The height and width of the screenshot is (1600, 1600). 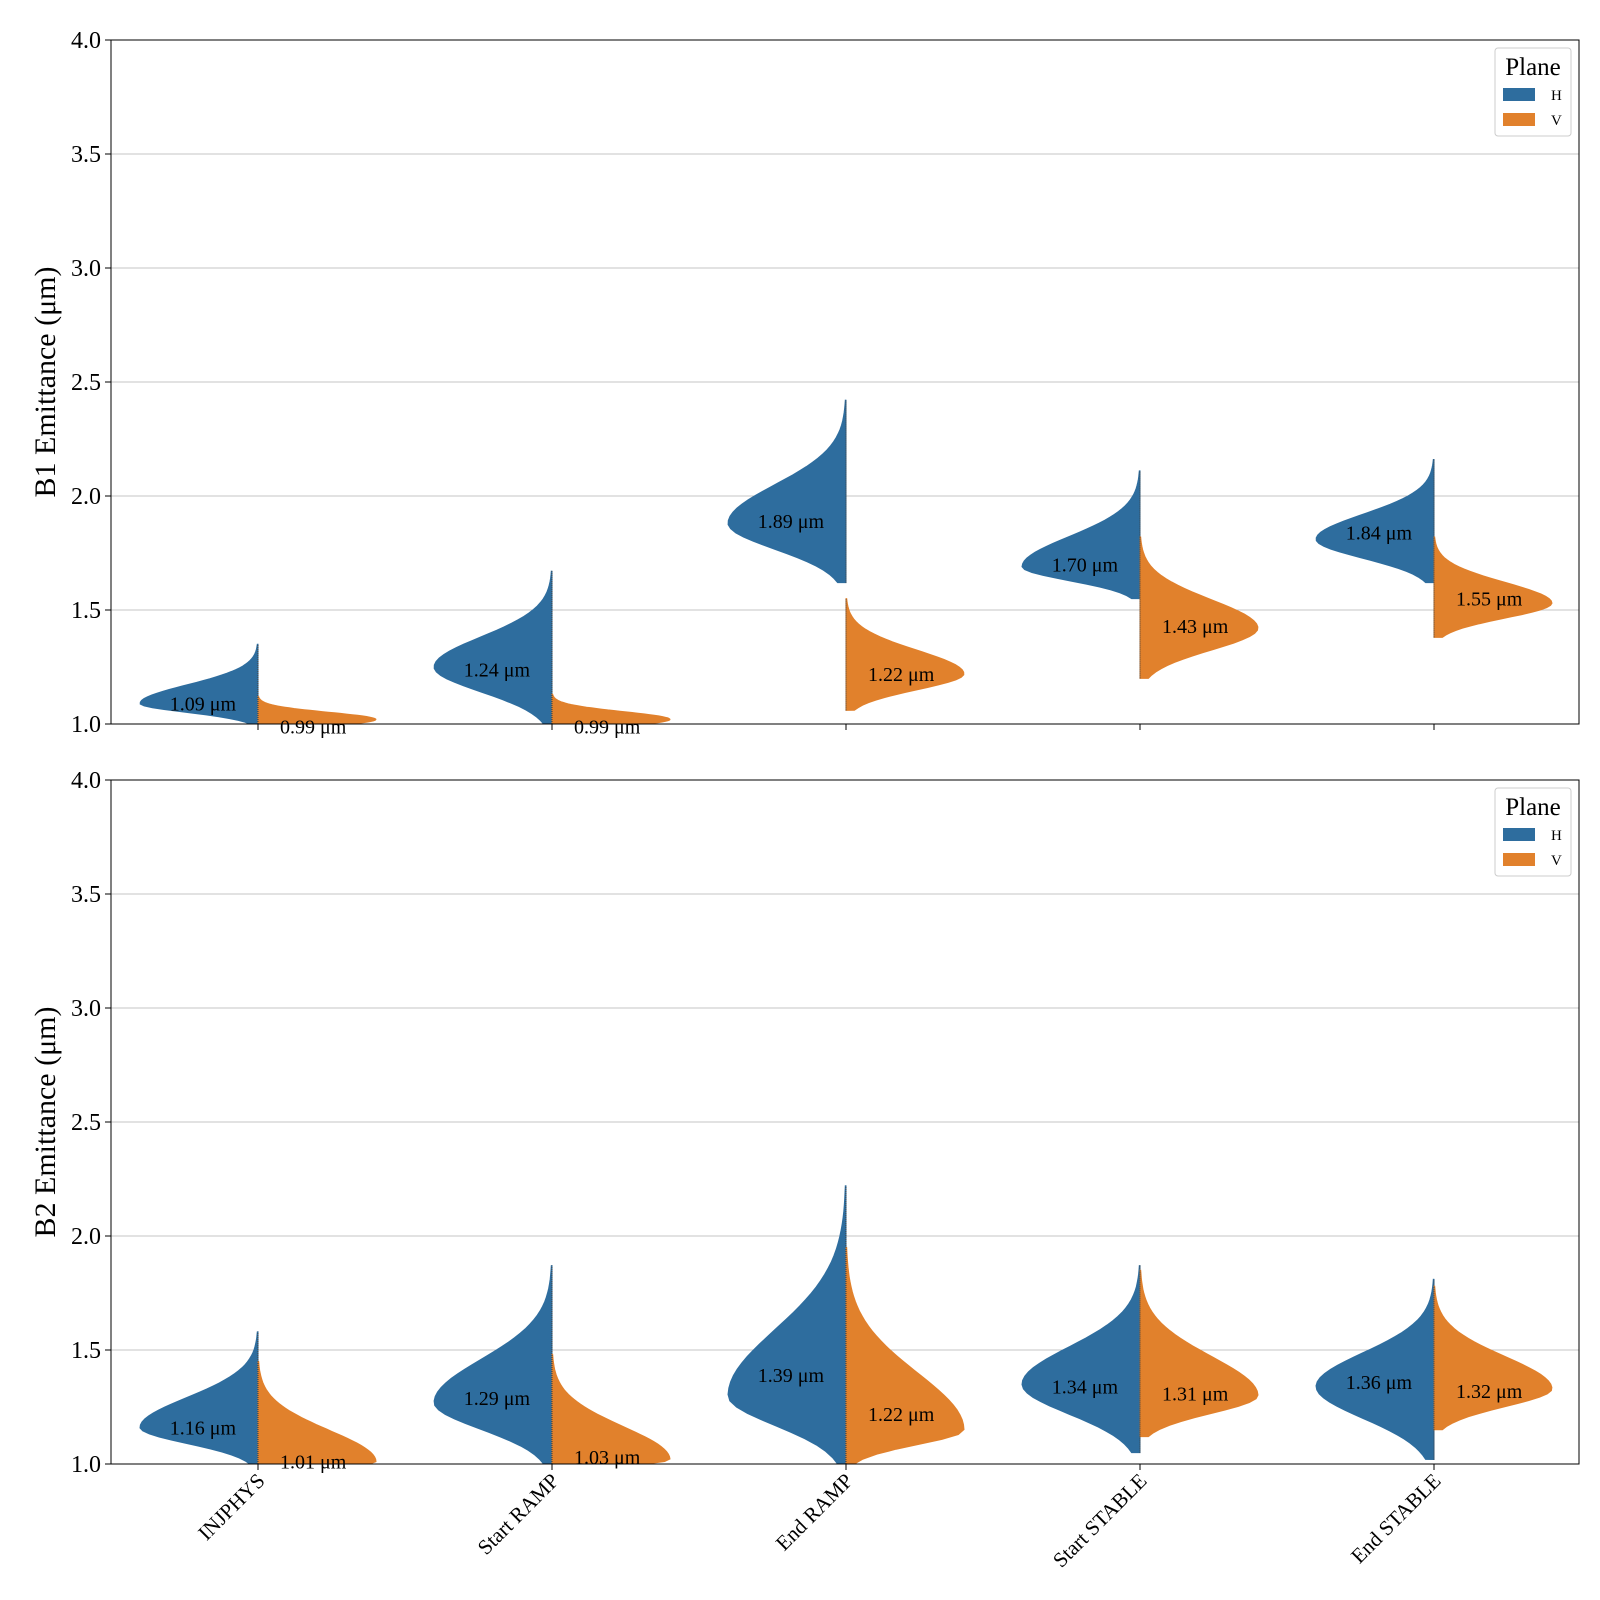 What do you see at coordinates (1195, 1394) in the screenshot?
I see `median-annotation-v: 1.31 μm` at bounding box center [1195, 1394].